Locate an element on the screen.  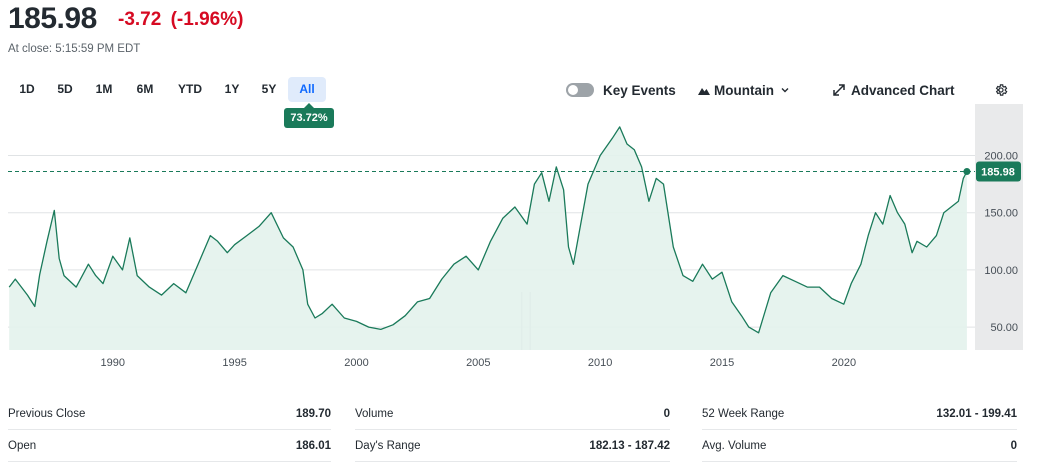
range-ytd-button: YTD is located at coordinates (190, 89).